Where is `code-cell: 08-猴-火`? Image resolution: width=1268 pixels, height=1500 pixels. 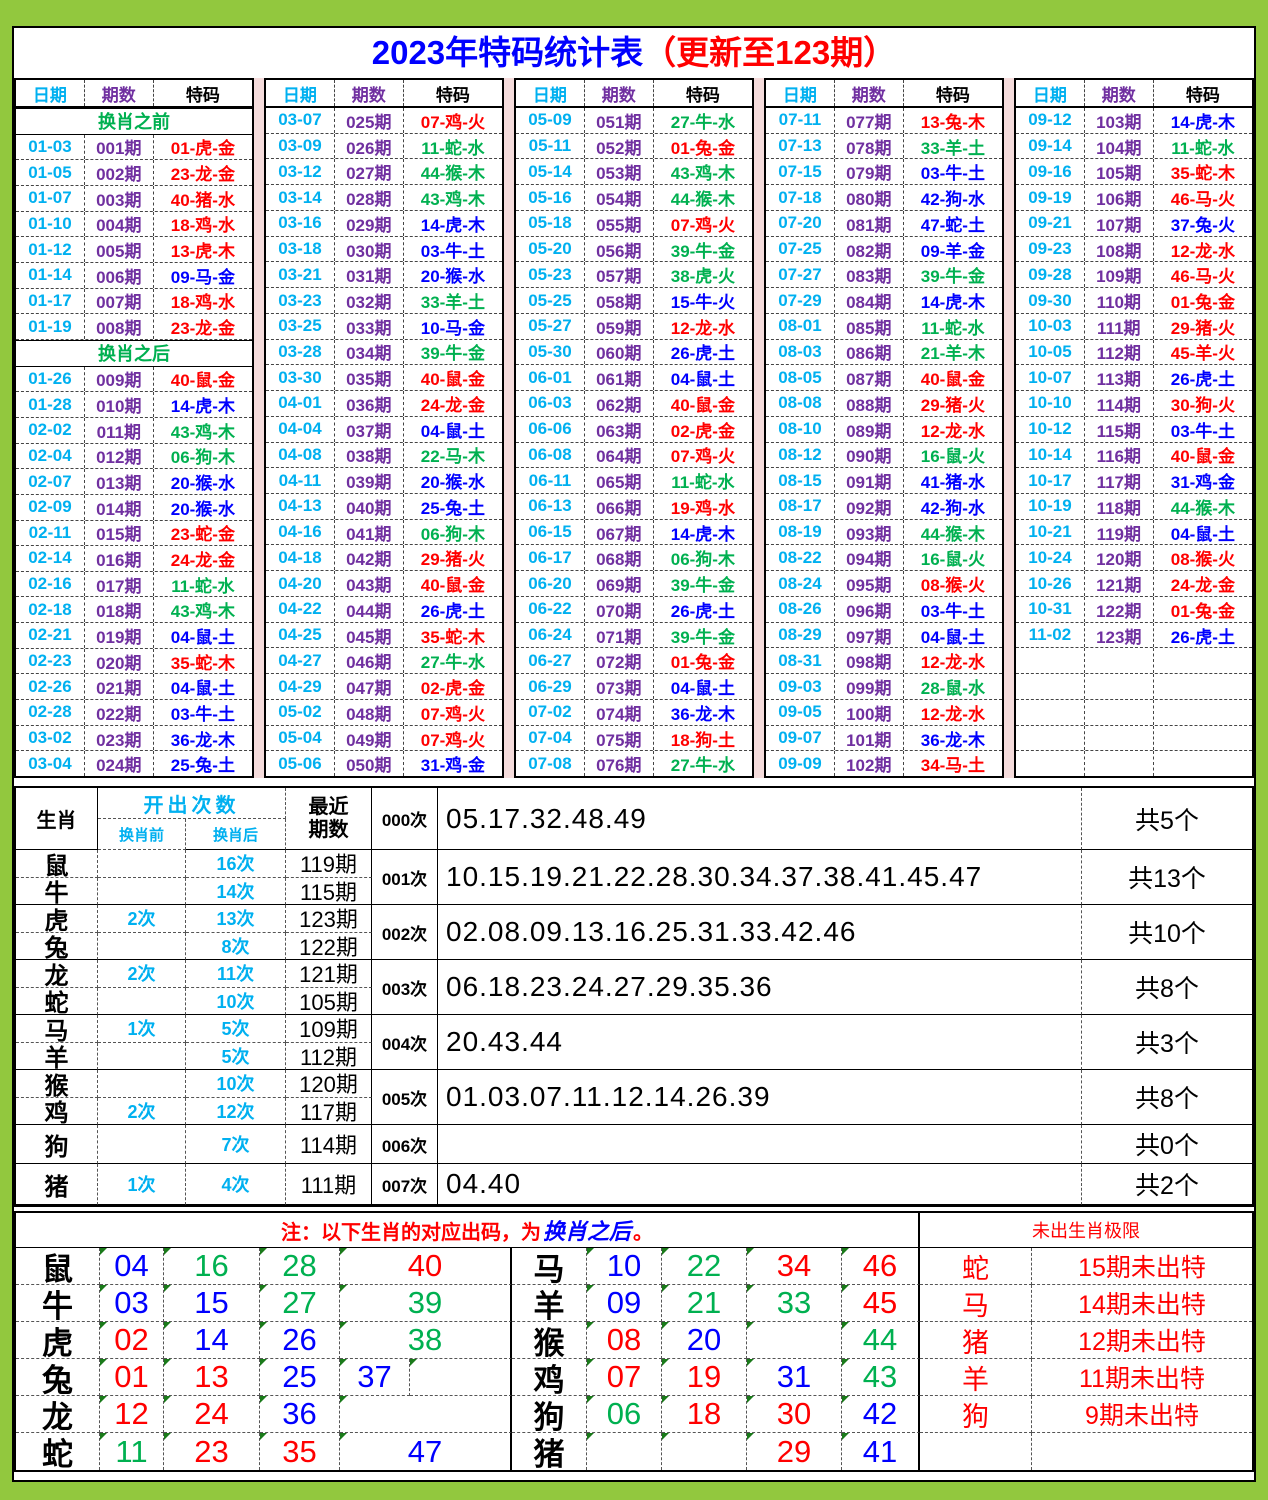 code-cell: 08-猴-火 is located at coordinates (952, 586).